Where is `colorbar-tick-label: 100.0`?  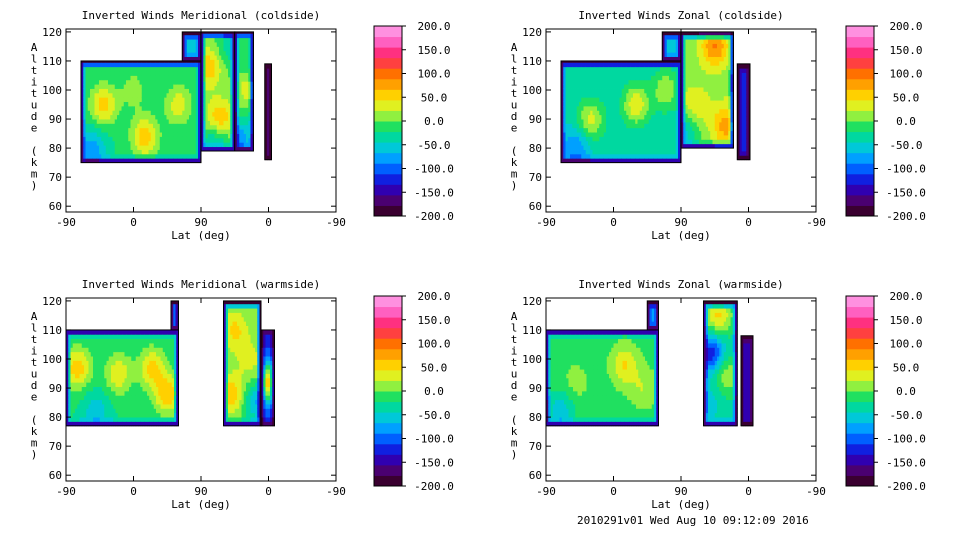 colorbar-tick-label: 100.0 is located at coordinates (433, 344).